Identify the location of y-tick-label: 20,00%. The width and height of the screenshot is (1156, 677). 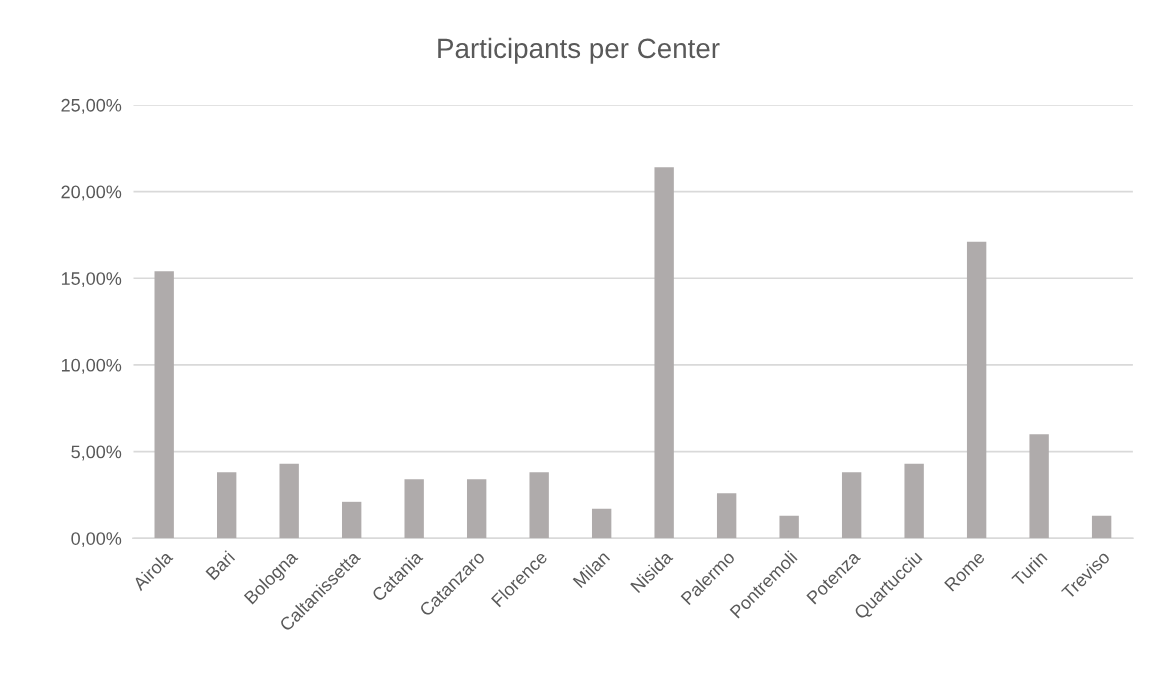
(91, 193).